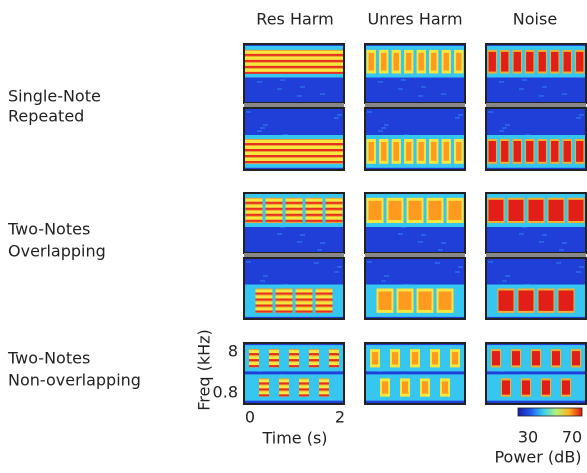  Describe the element at coordinates (550, 412) in the screenshot. I see `colorbar` at that location.